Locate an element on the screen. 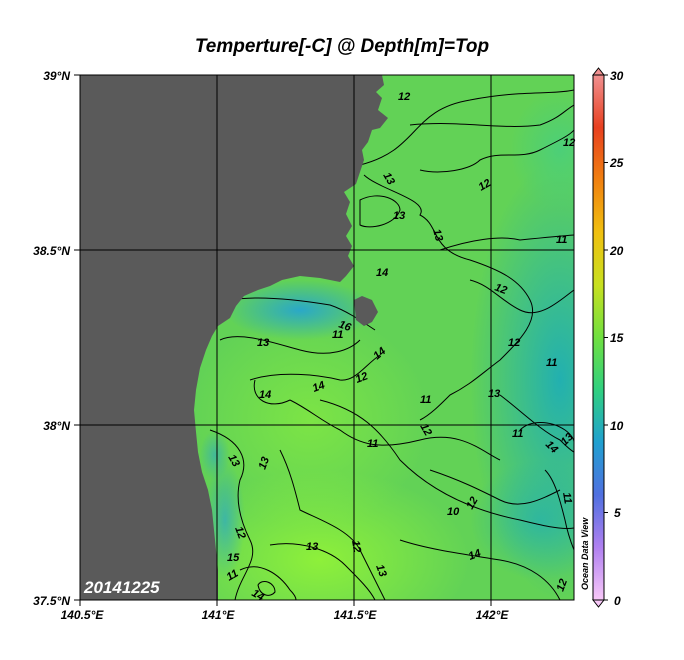 This screenshot has width=684, height=660. colorbar-label: 5 is located at coordinates (617, 513).